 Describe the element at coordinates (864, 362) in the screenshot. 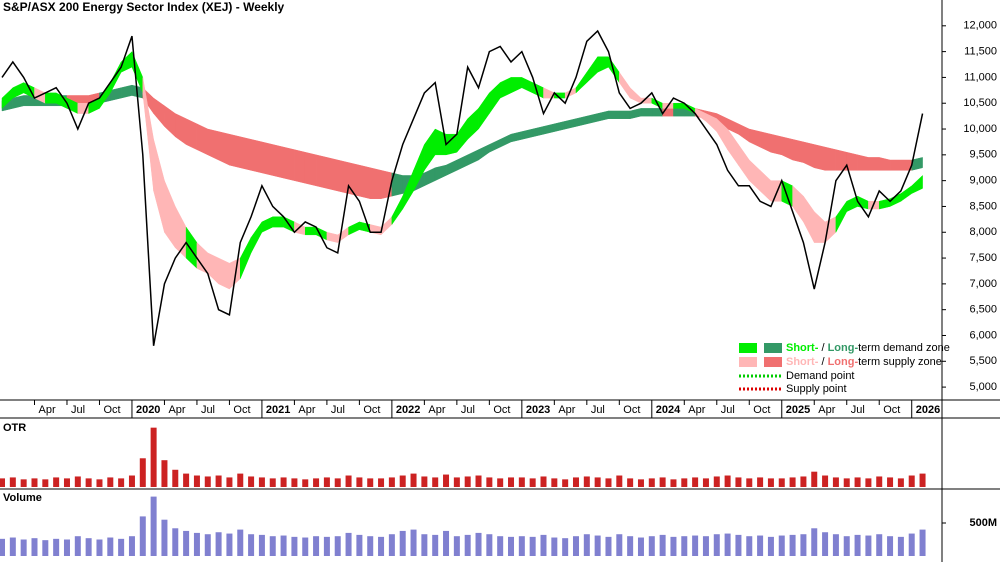

I see `legend-label: Short- / Long-term supply zone` at that location.